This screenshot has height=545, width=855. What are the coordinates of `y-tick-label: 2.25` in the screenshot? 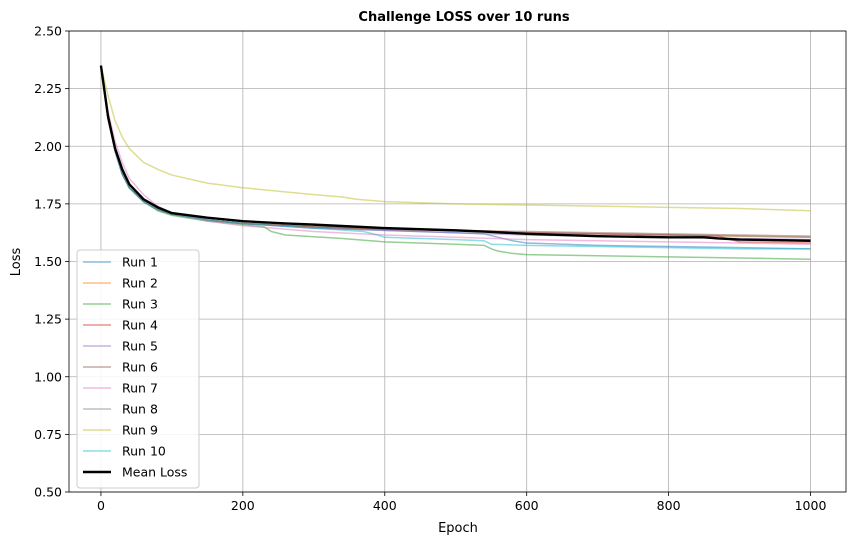 It's located at (48, 88).